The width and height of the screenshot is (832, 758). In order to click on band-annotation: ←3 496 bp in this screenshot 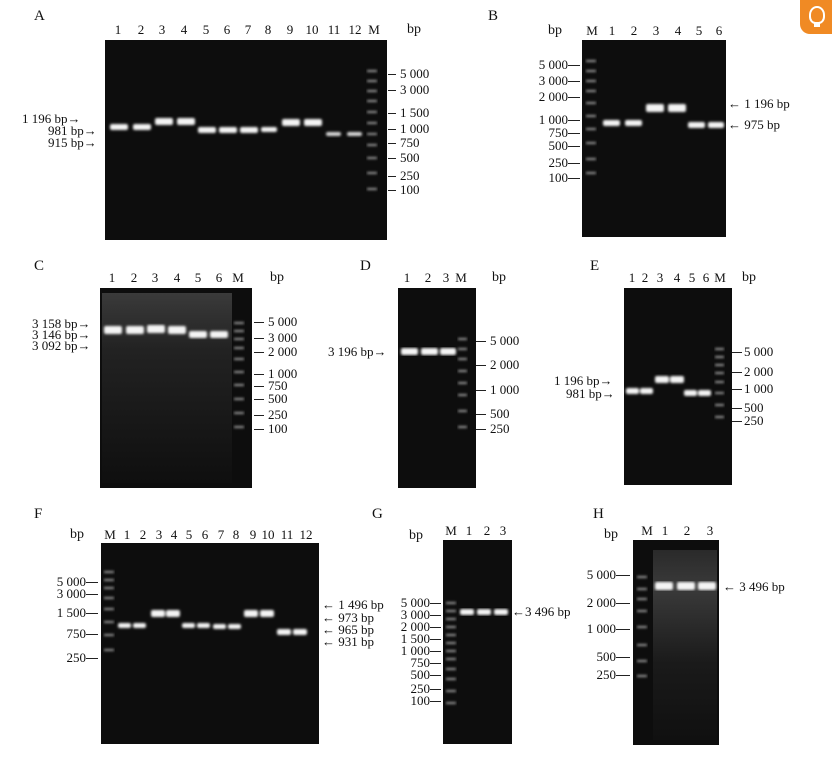, I will do `click(541, 611)`.